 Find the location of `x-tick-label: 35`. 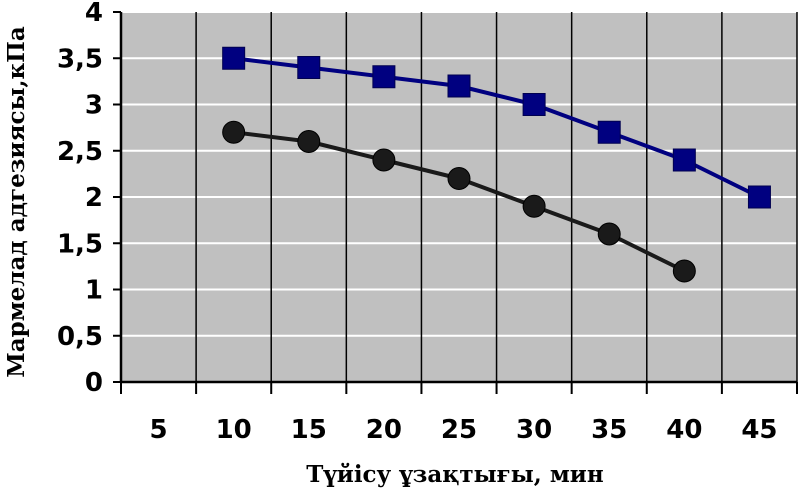

x-tick-label: 35 is located at coordinates (609, 430).